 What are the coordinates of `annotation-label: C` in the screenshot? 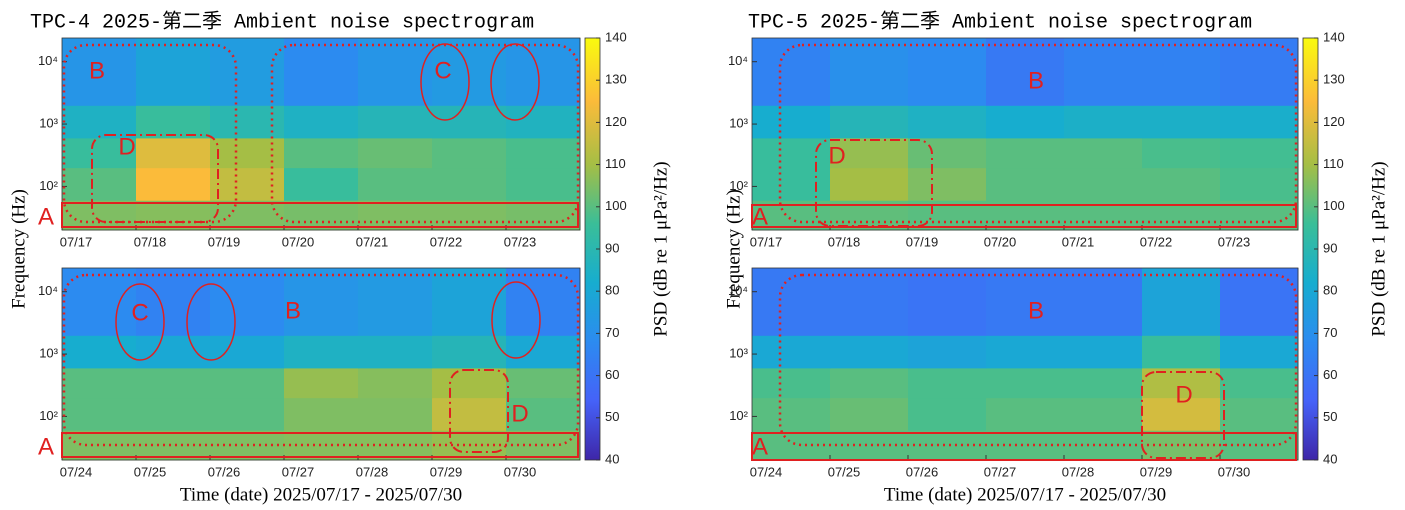 It's located at (442, 70).